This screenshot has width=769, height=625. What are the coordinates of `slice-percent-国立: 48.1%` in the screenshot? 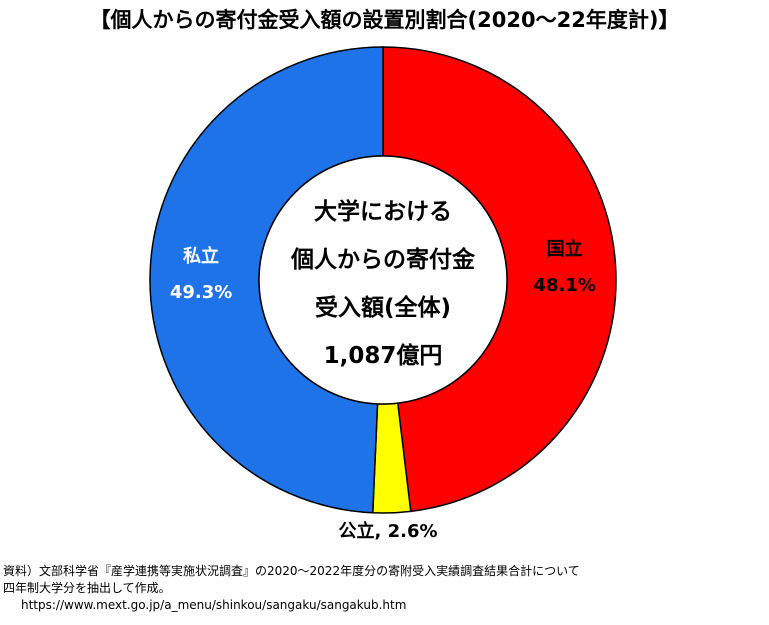 It's located at (564, 285).